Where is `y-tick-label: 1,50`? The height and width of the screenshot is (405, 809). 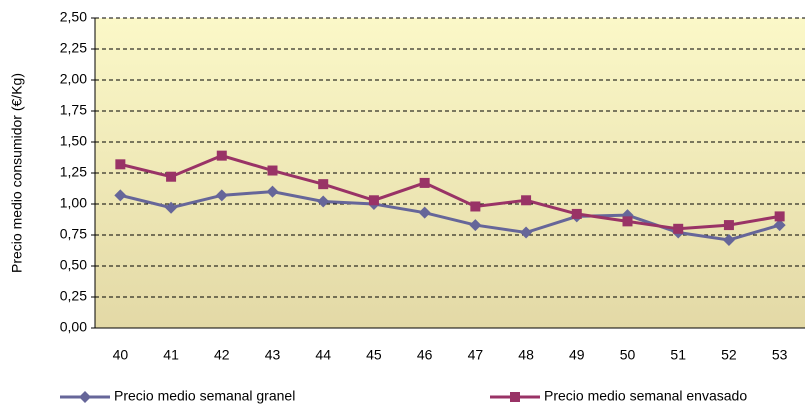
y-tick-label: 1,50 is located at coordinates (73, 141).